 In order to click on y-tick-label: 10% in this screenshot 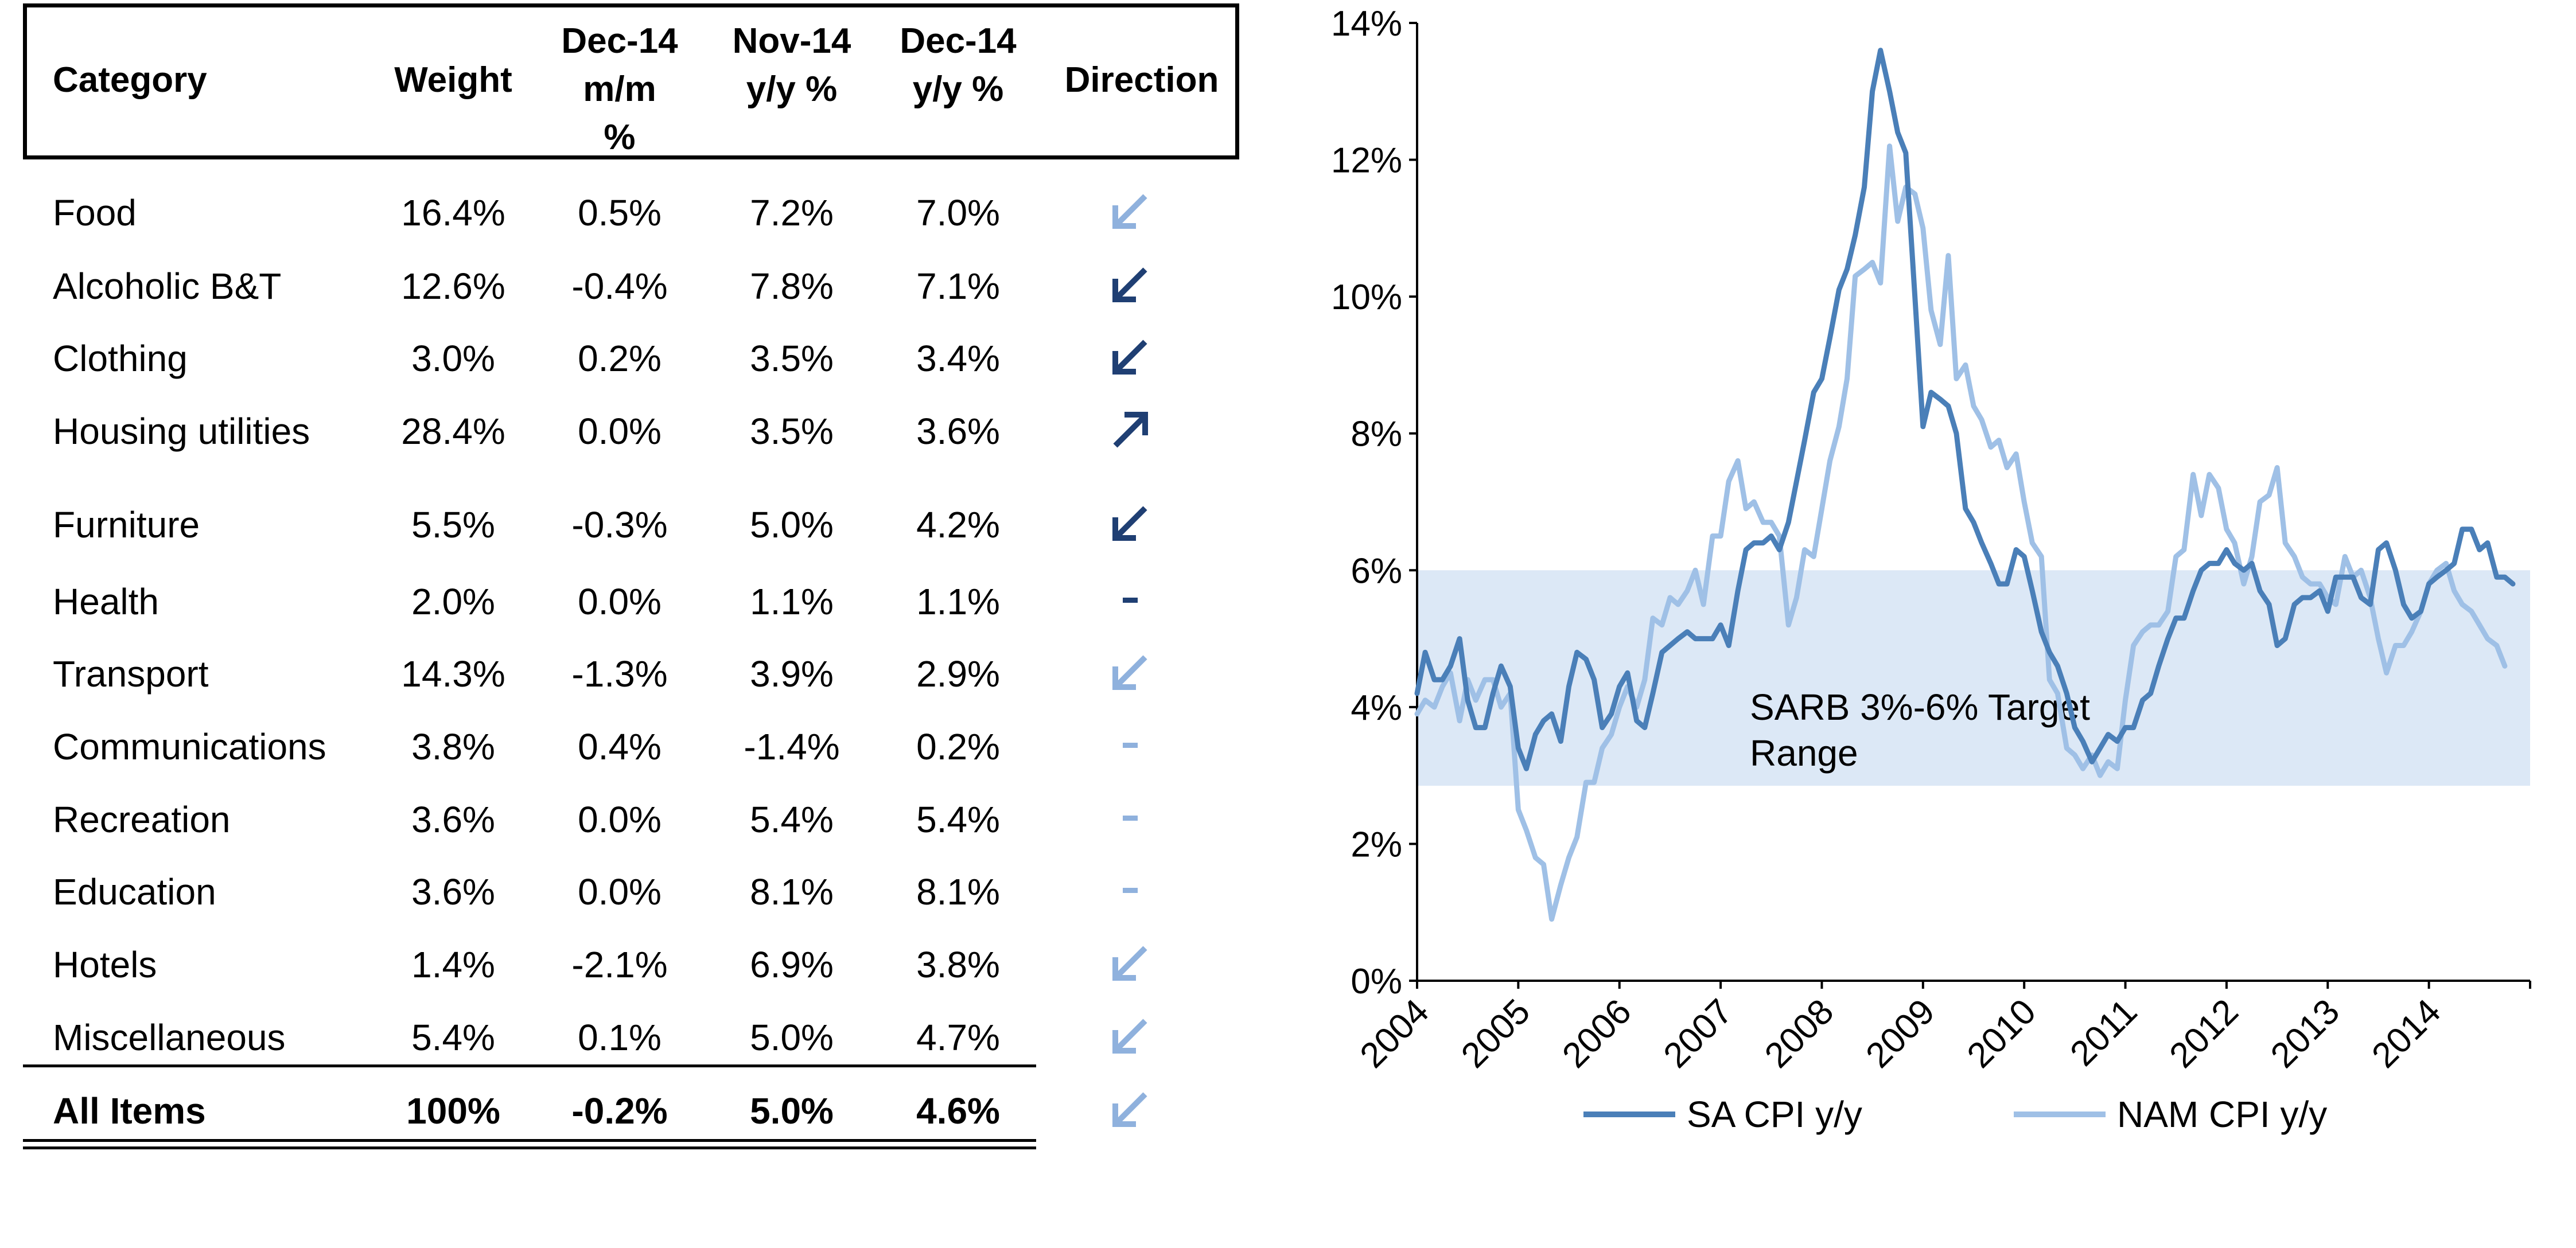, I will do `click(1366, 297)`.